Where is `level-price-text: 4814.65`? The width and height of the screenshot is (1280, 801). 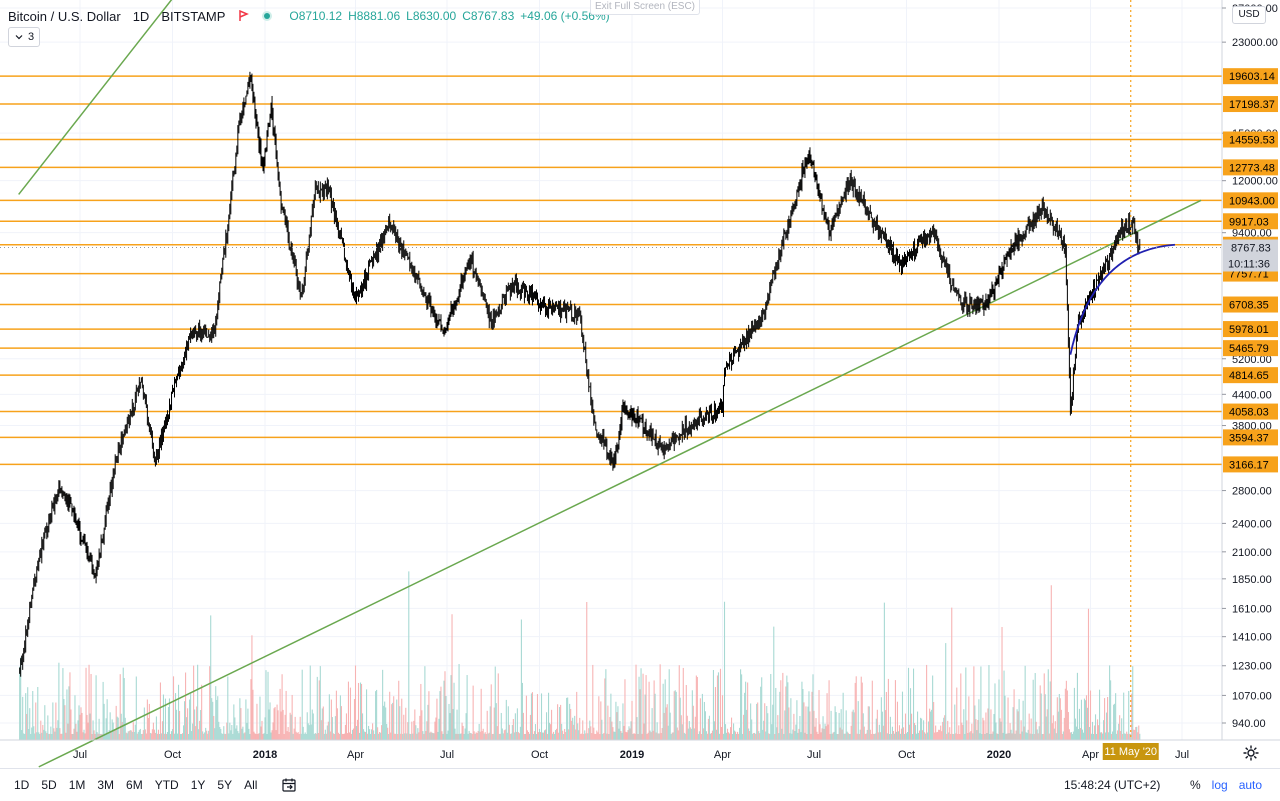
level-price-text: 4814.65 is located at coordinates (1249, 376).